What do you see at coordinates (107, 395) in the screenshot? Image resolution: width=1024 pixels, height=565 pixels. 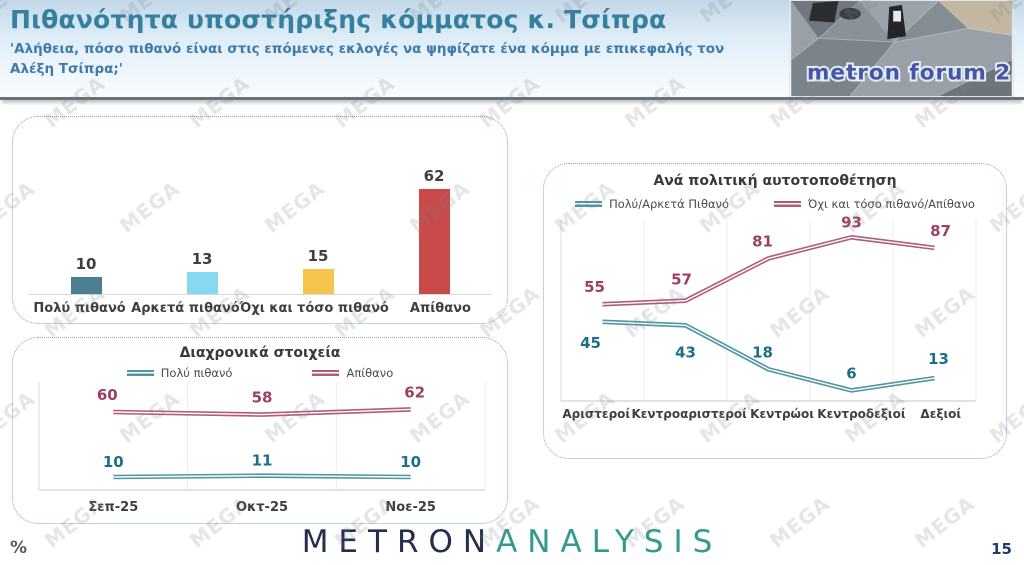 I see `value-label: 60` at bounding box center [107, 395].